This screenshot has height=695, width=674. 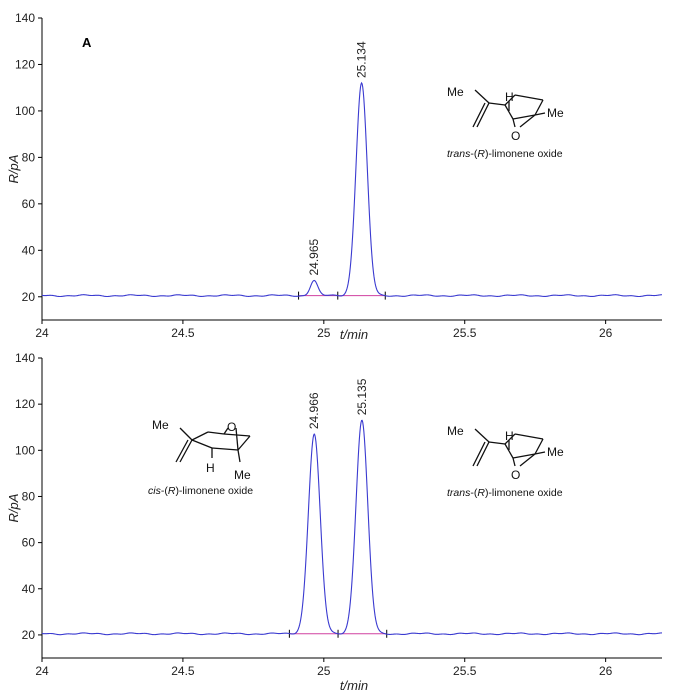 I want to click on x-tick-label: 24, so click(x=42, y=671).